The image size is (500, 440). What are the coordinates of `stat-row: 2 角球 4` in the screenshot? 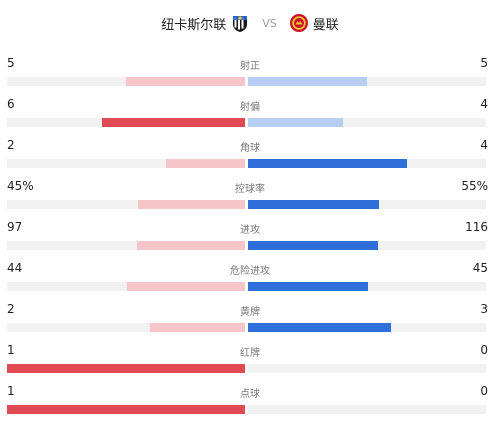 It's located at (250, 154).